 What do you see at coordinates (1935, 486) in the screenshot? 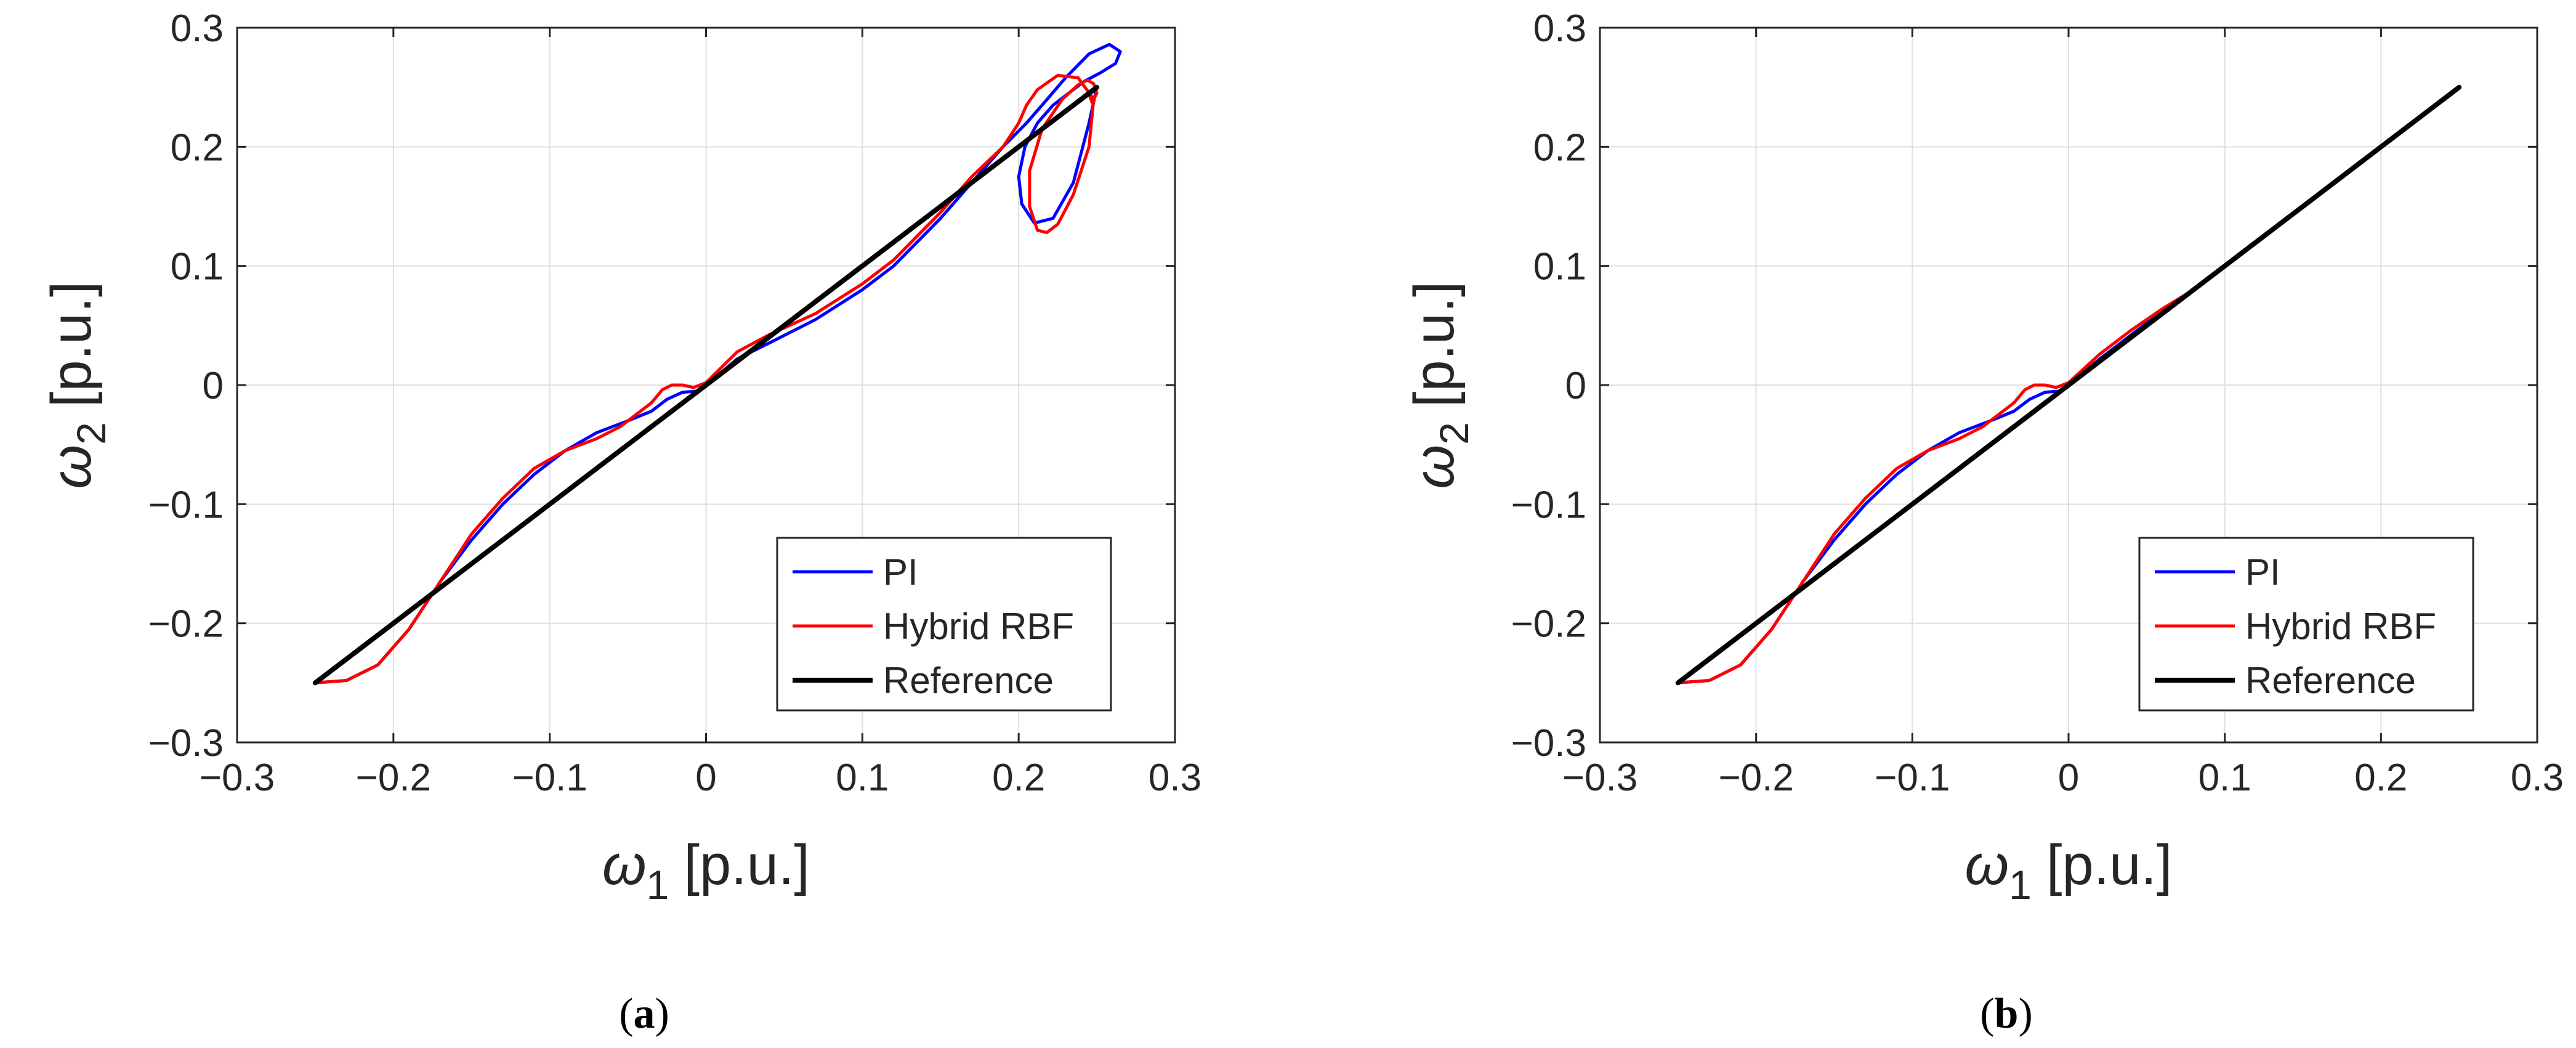
I see `series-line-hybrid-rbf` at bounding box center [1935, 486].